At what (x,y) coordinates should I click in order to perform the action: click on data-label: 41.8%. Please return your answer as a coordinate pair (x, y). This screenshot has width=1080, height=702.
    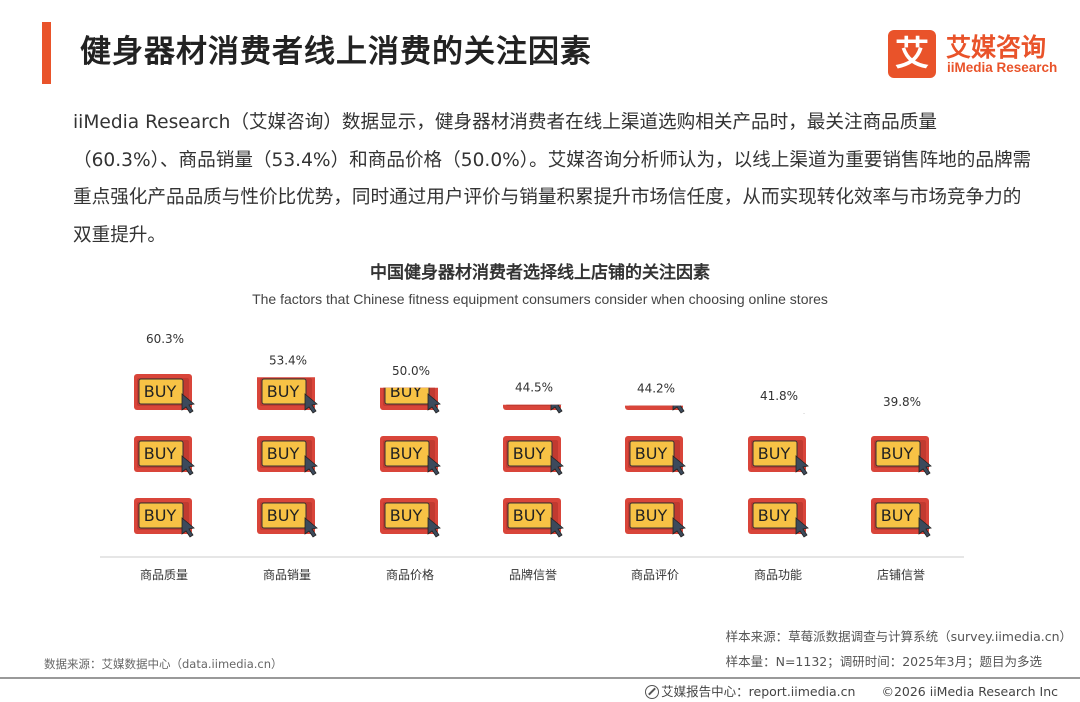
    Looking at the image, I should click on (779, 396).